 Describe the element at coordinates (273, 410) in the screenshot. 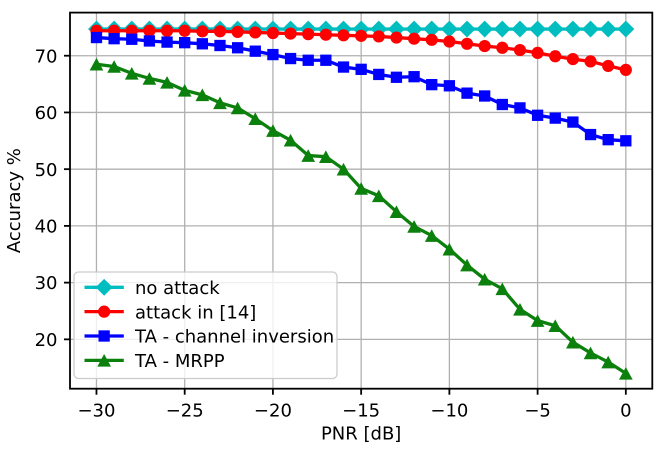

I see `x-tick-label: −20` at that location.